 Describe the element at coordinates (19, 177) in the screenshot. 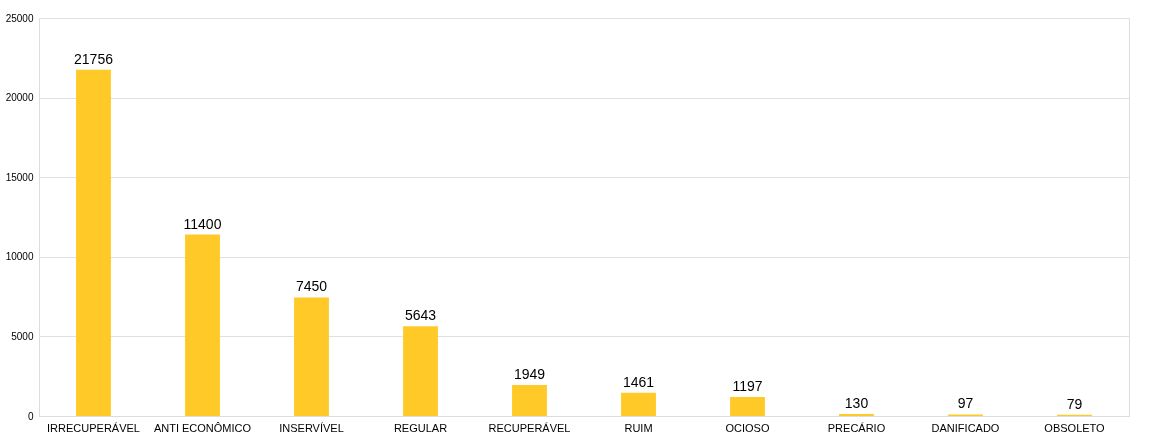

I see `y-tick-label: 15000` at that location.